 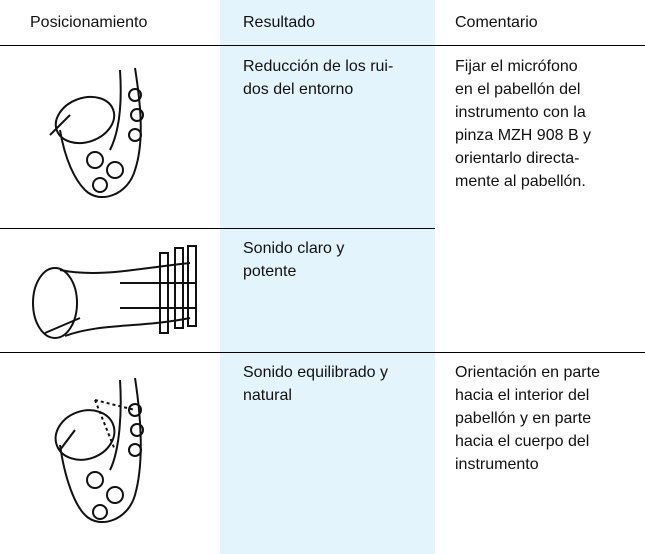 What do you see at coordinates (270, 271) in the screenshot?
I see `text-line: potente` at bounding box center [270, 271].